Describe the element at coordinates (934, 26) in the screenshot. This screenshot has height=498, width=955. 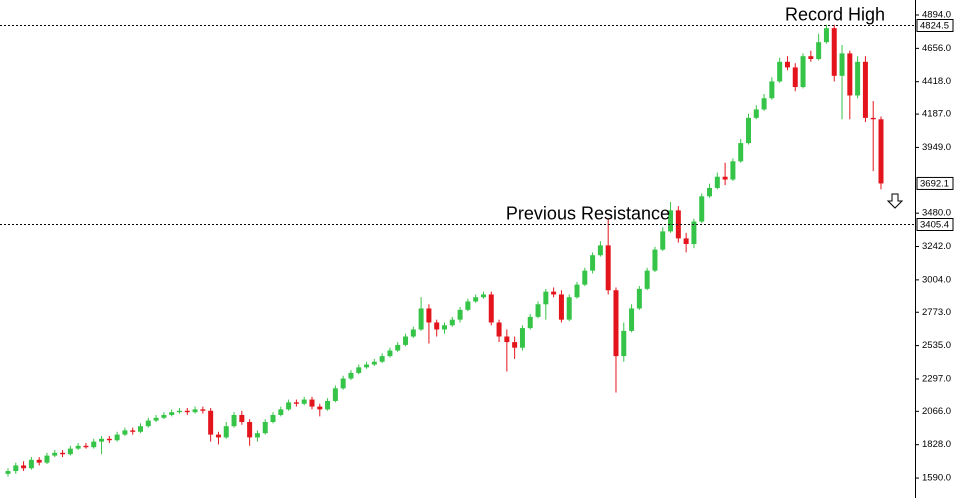
I see `level-price-label: 4824.5` at that location.